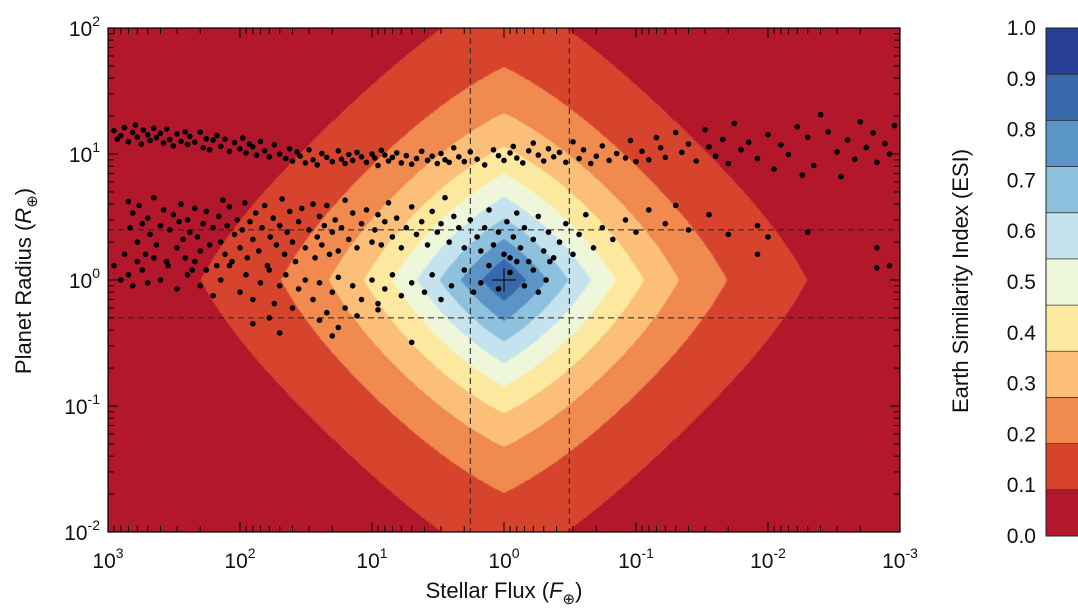 The height and width of the screenshot is (608, 1078). What do you see at coordinates (1021, 536) in the screenshot?
I see `colorbar-tick-label: 0.0` at bounding box center [1021, 536].